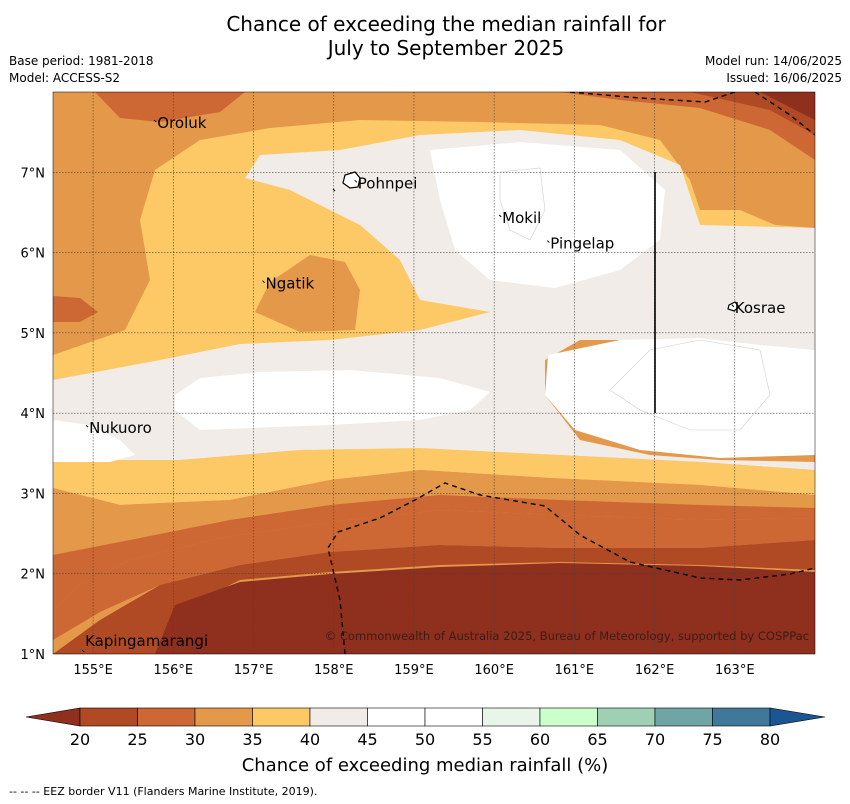 This screenshot has width=850, height=804. Describe the element at coordinates (597, 739) in the screenshot. I see `colorbar-tick-label: 65` at that location.